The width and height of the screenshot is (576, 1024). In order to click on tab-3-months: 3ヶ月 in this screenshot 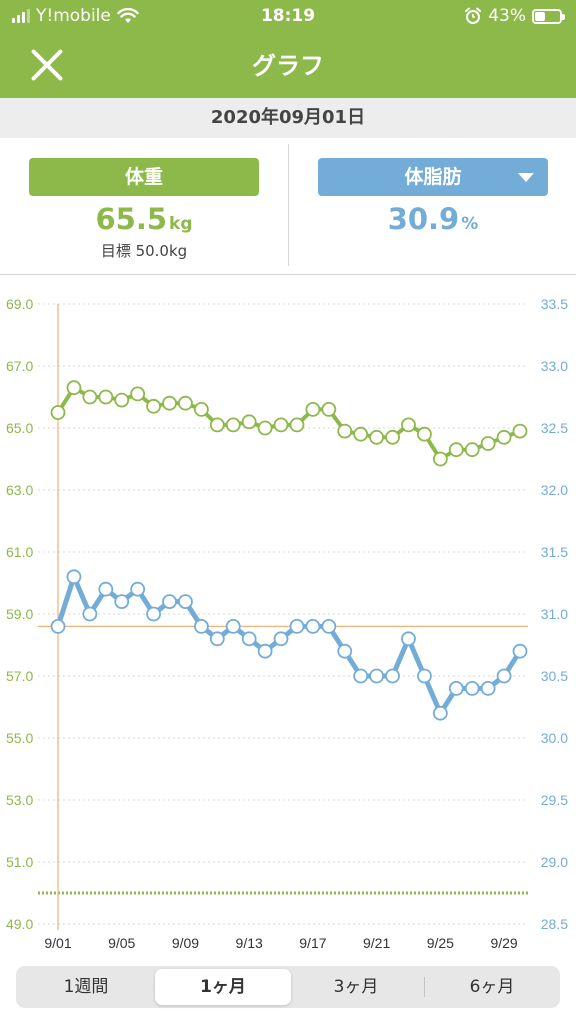, I will do `click(356, 987)`.